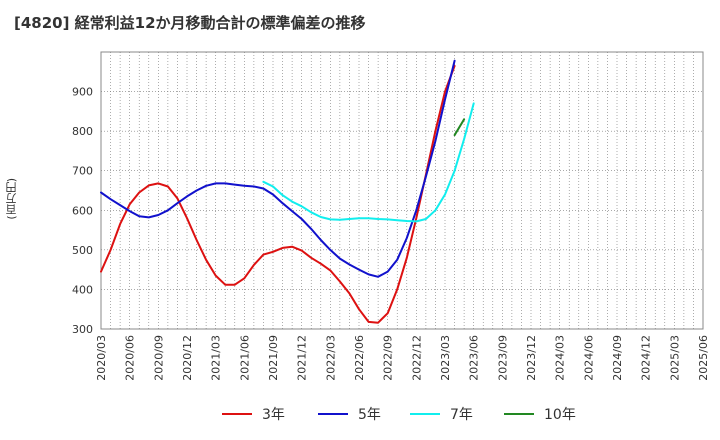  What do you see at coordinates (646, 358) in the screenshot?
I see `x-tick-label: 2024/12` at bounding box center [646, 358].